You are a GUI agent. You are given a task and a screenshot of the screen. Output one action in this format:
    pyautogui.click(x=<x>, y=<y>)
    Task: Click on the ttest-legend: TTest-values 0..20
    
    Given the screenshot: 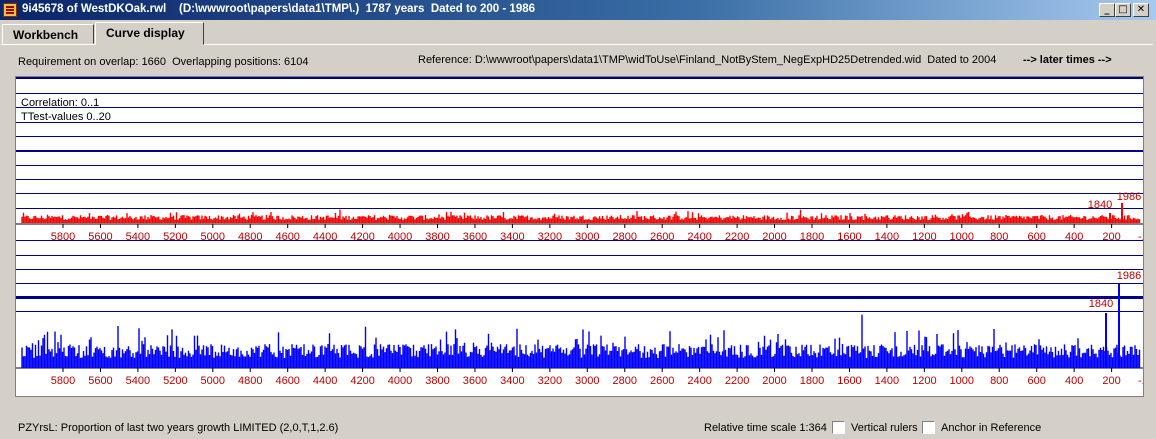 What is the action you would take?
    pyautogui.click(x=66, y=117)
    